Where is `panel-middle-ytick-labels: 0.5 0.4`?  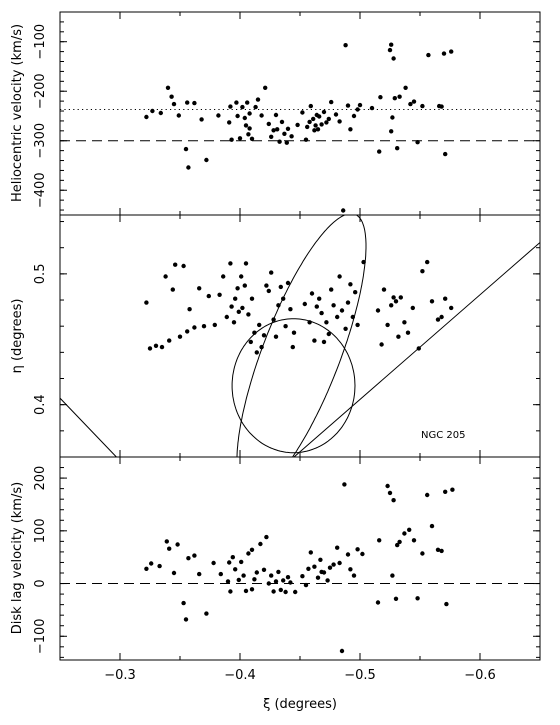 panel-middle-ytick-labels: 0.5 0.4 is located at coordinates (40, 339).